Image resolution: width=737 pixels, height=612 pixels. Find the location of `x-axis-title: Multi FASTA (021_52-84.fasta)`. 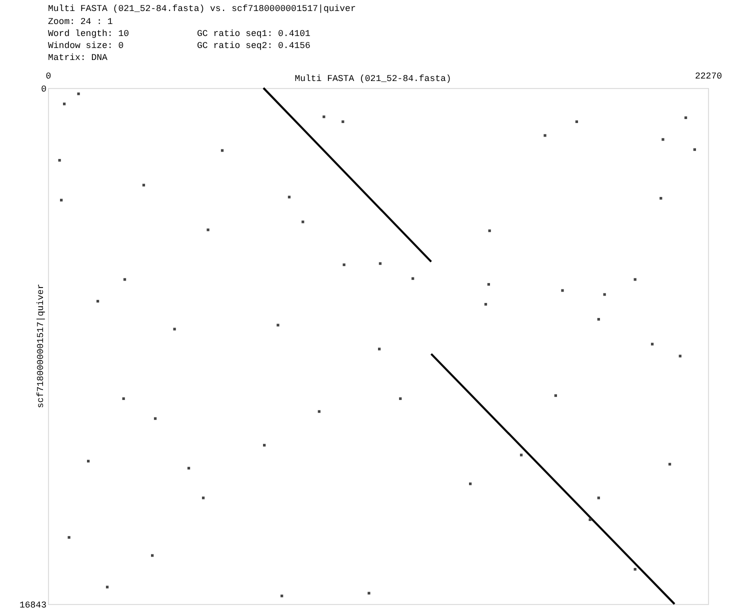

x-axis-title: Multi FASTA (021_52-84.fasta) is located at coordinates (373, 79).